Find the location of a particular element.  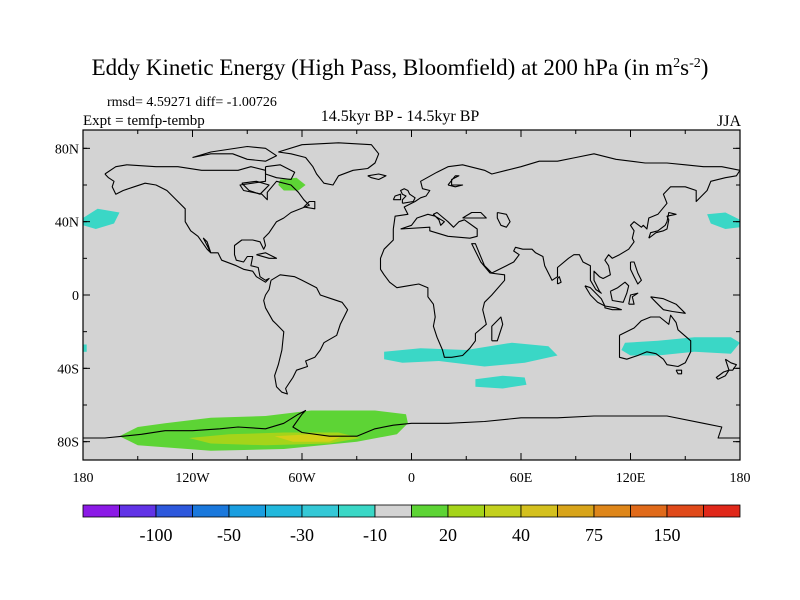

coastline-antarctica is located at coordinates (411, 424).